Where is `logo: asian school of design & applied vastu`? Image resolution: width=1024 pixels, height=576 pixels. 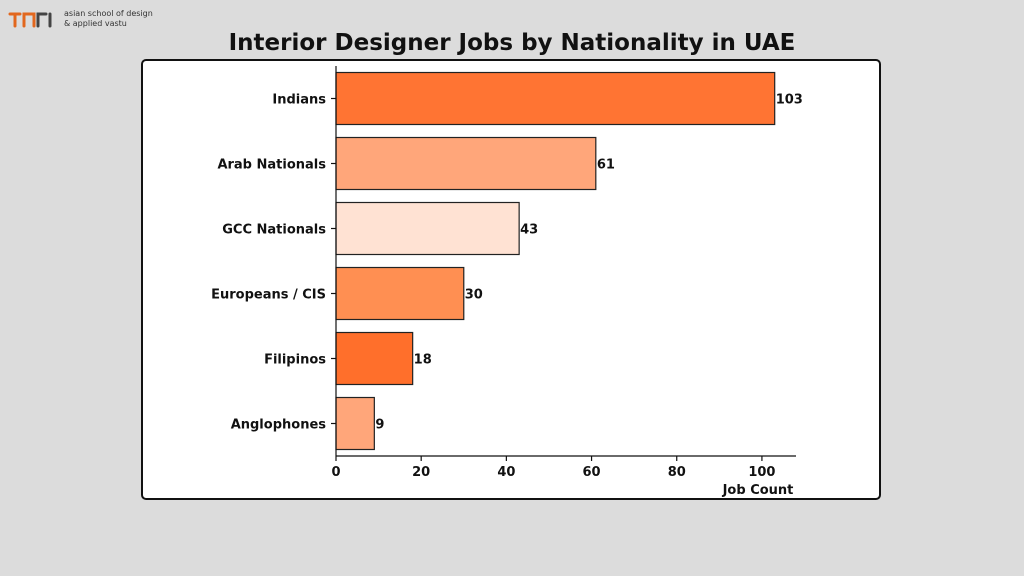 logo: asian school of design & applied vastu is located at coordinates (80, 19).